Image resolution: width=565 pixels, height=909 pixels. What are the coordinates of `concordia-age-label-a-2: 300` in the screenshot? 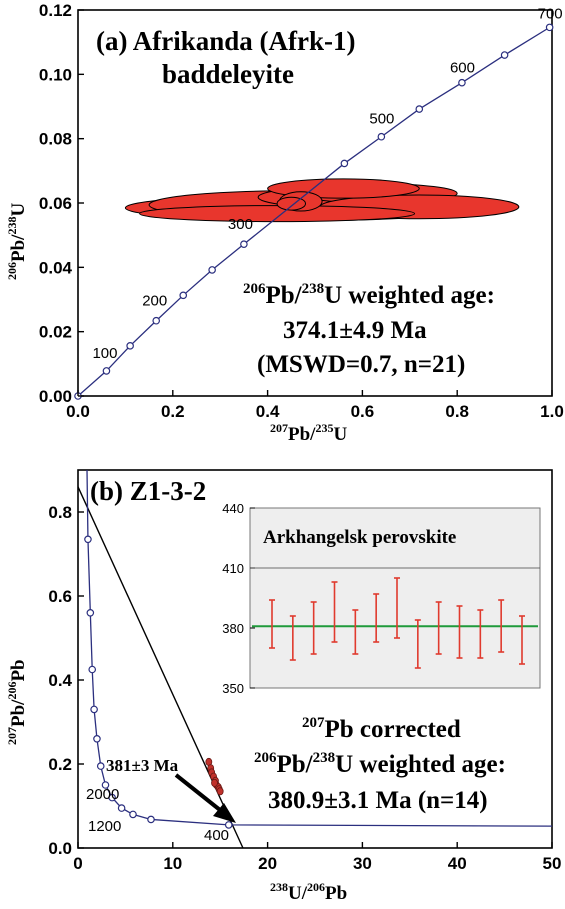 It's located at (240, 224).